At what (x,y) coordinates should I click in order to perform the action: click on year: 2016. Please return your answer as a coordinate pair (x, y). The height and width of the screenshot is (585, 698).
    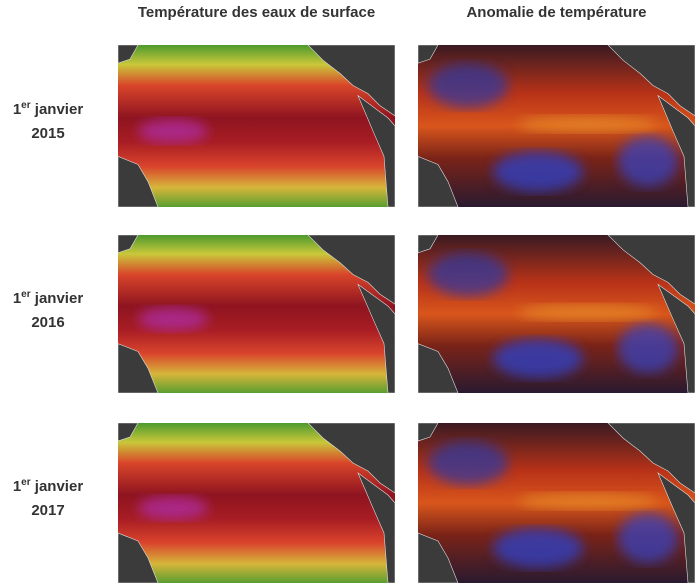
    Looking at the image, I should click on (48, 322).